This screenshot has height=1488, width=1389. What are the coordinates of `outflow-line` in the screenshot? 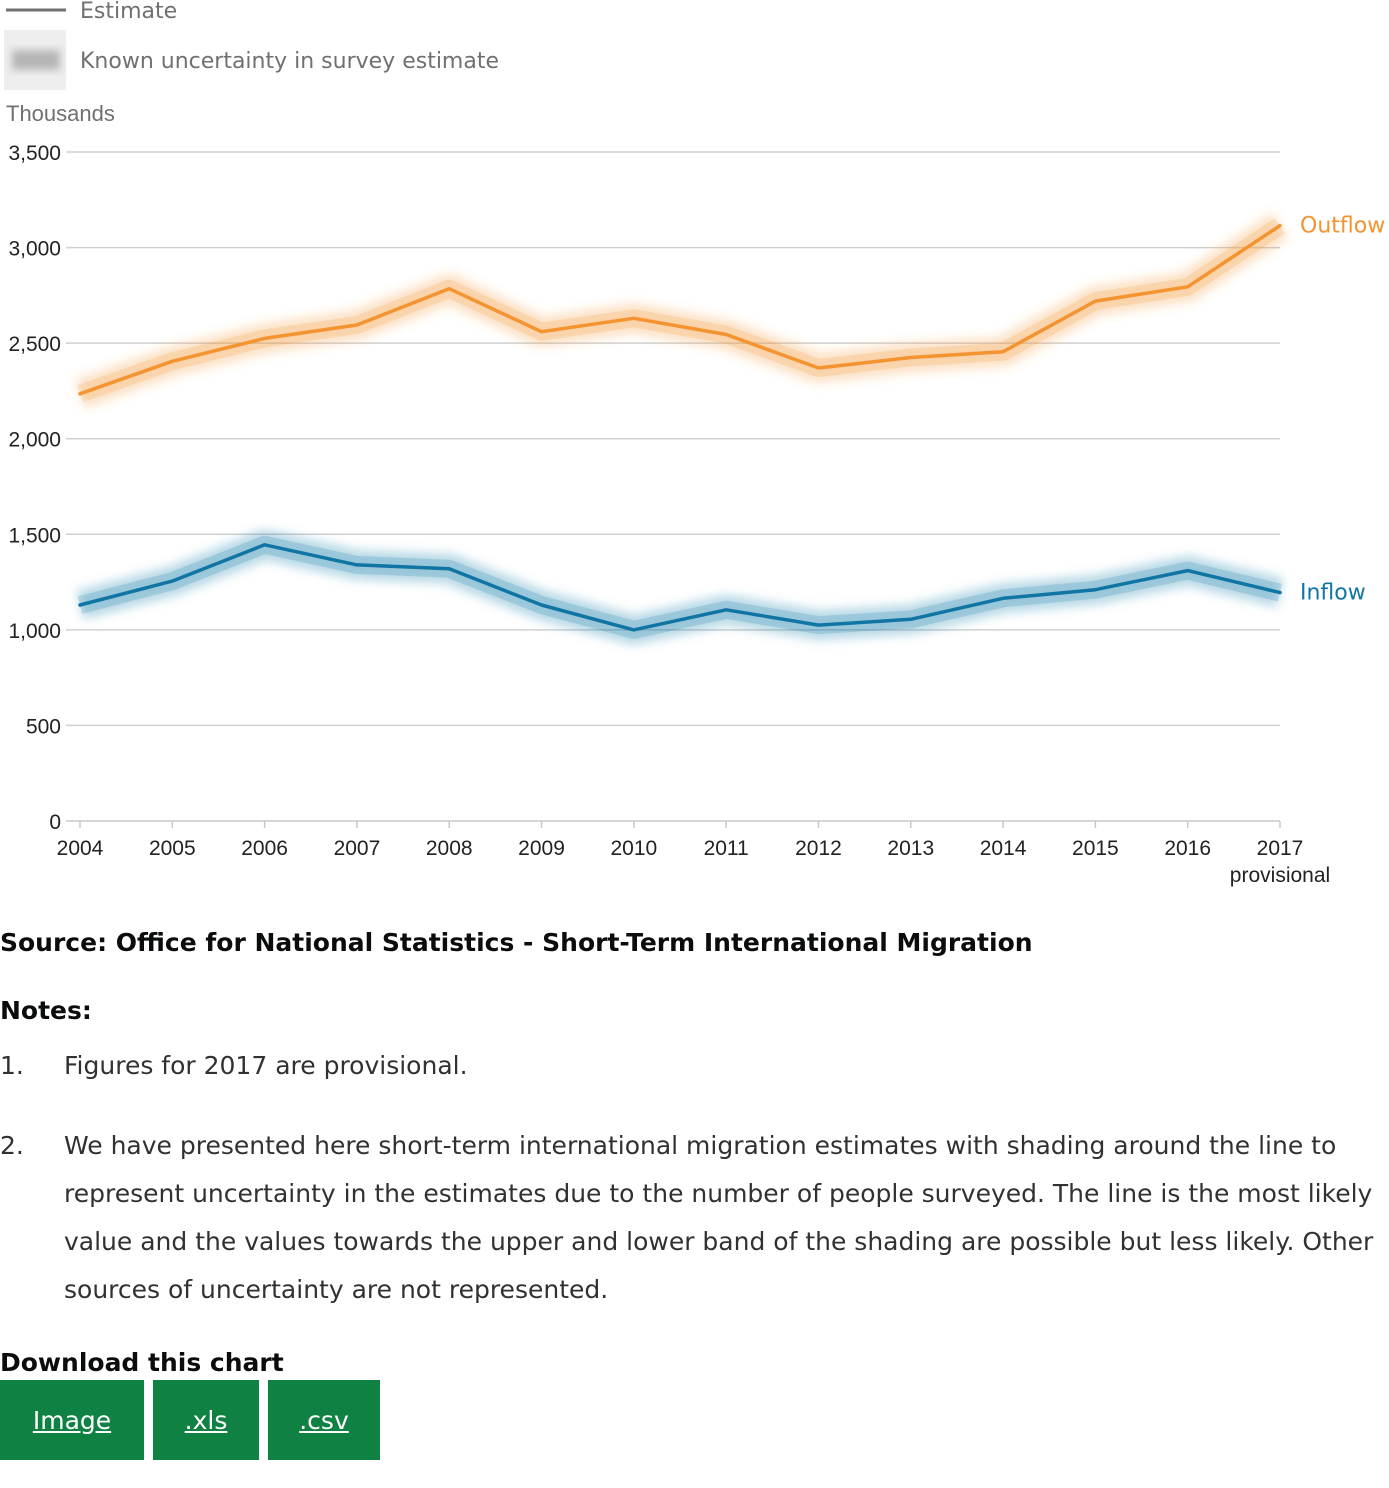 It's located at (680, 309).